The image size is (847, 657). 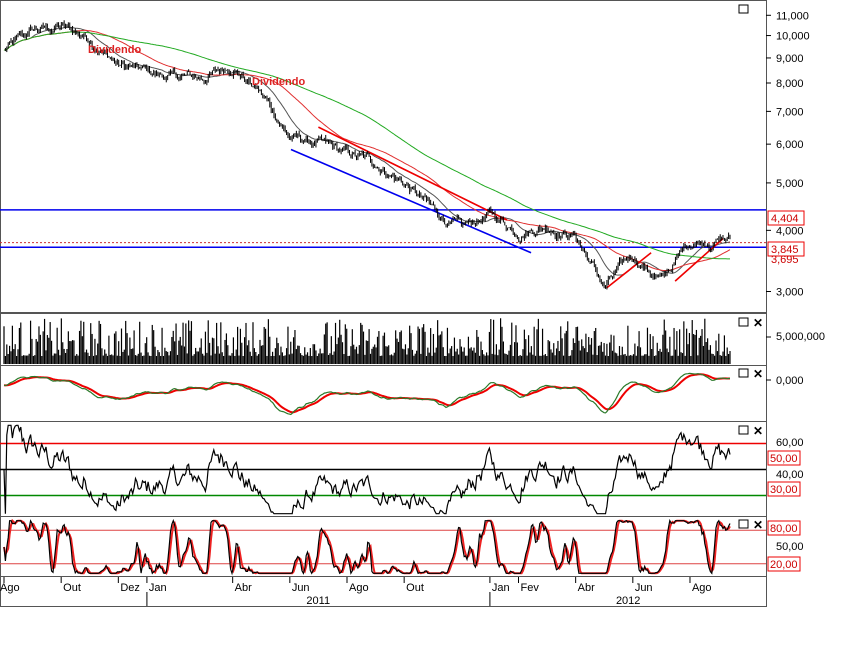 I want to click on price-tick-label: 8,000, so click(x=790, y=84).